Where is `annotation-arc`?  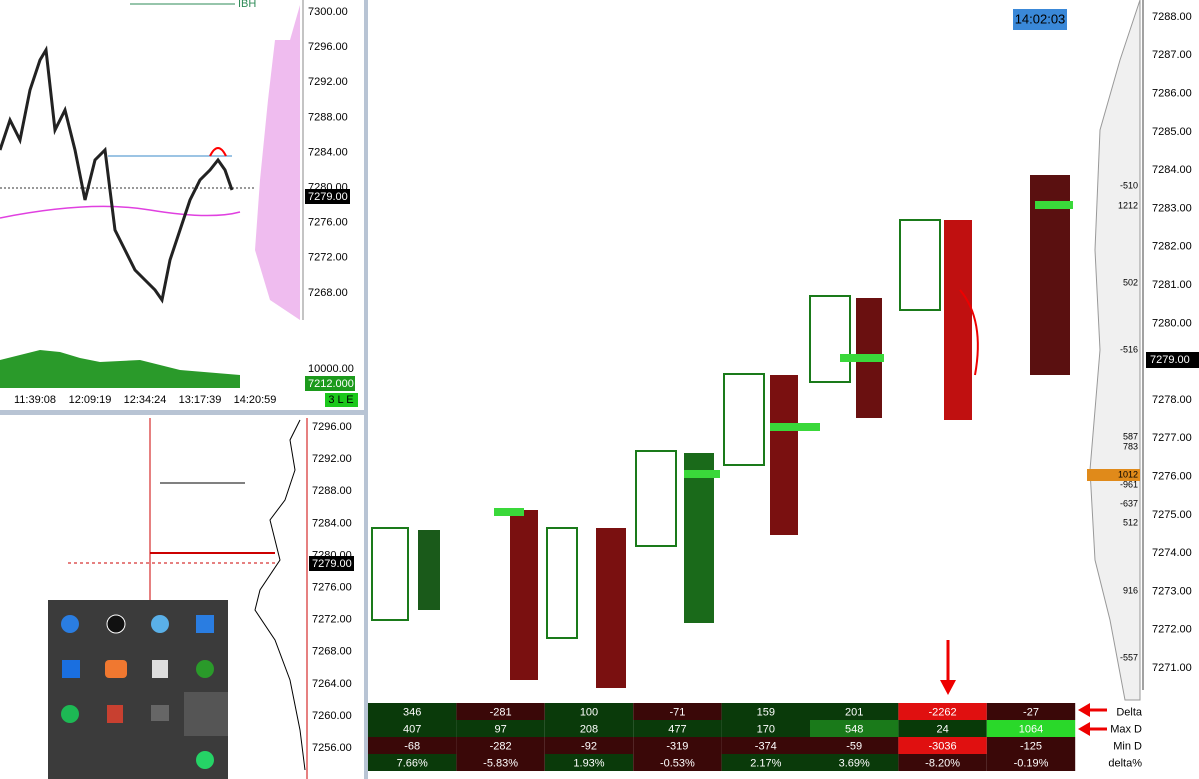 annotation-arc is located at coordinates (969, 332).